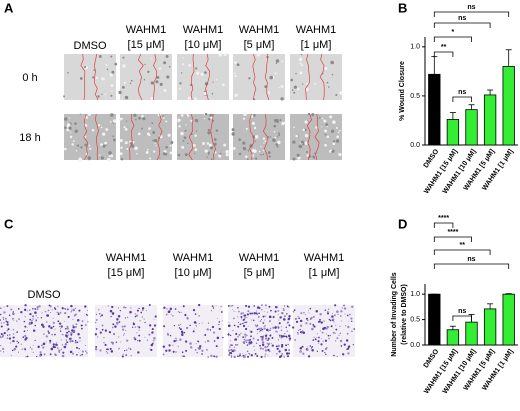 This screenshot has height=411, width=520. I want to click on bar, so click(490, 120).